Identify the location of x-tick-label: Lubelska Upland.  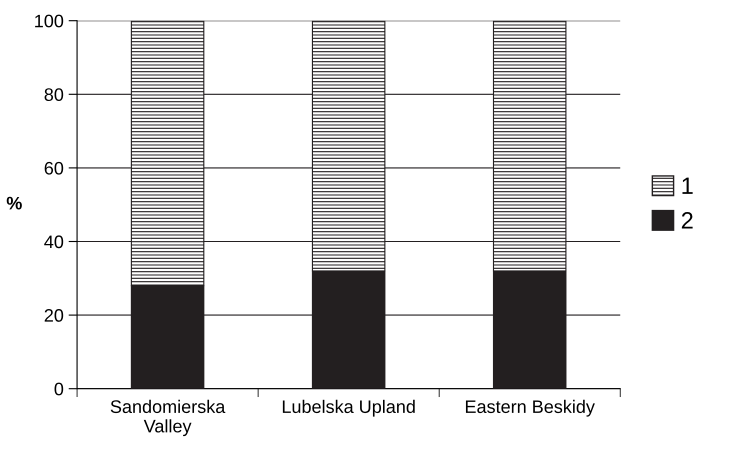
(348, 408).